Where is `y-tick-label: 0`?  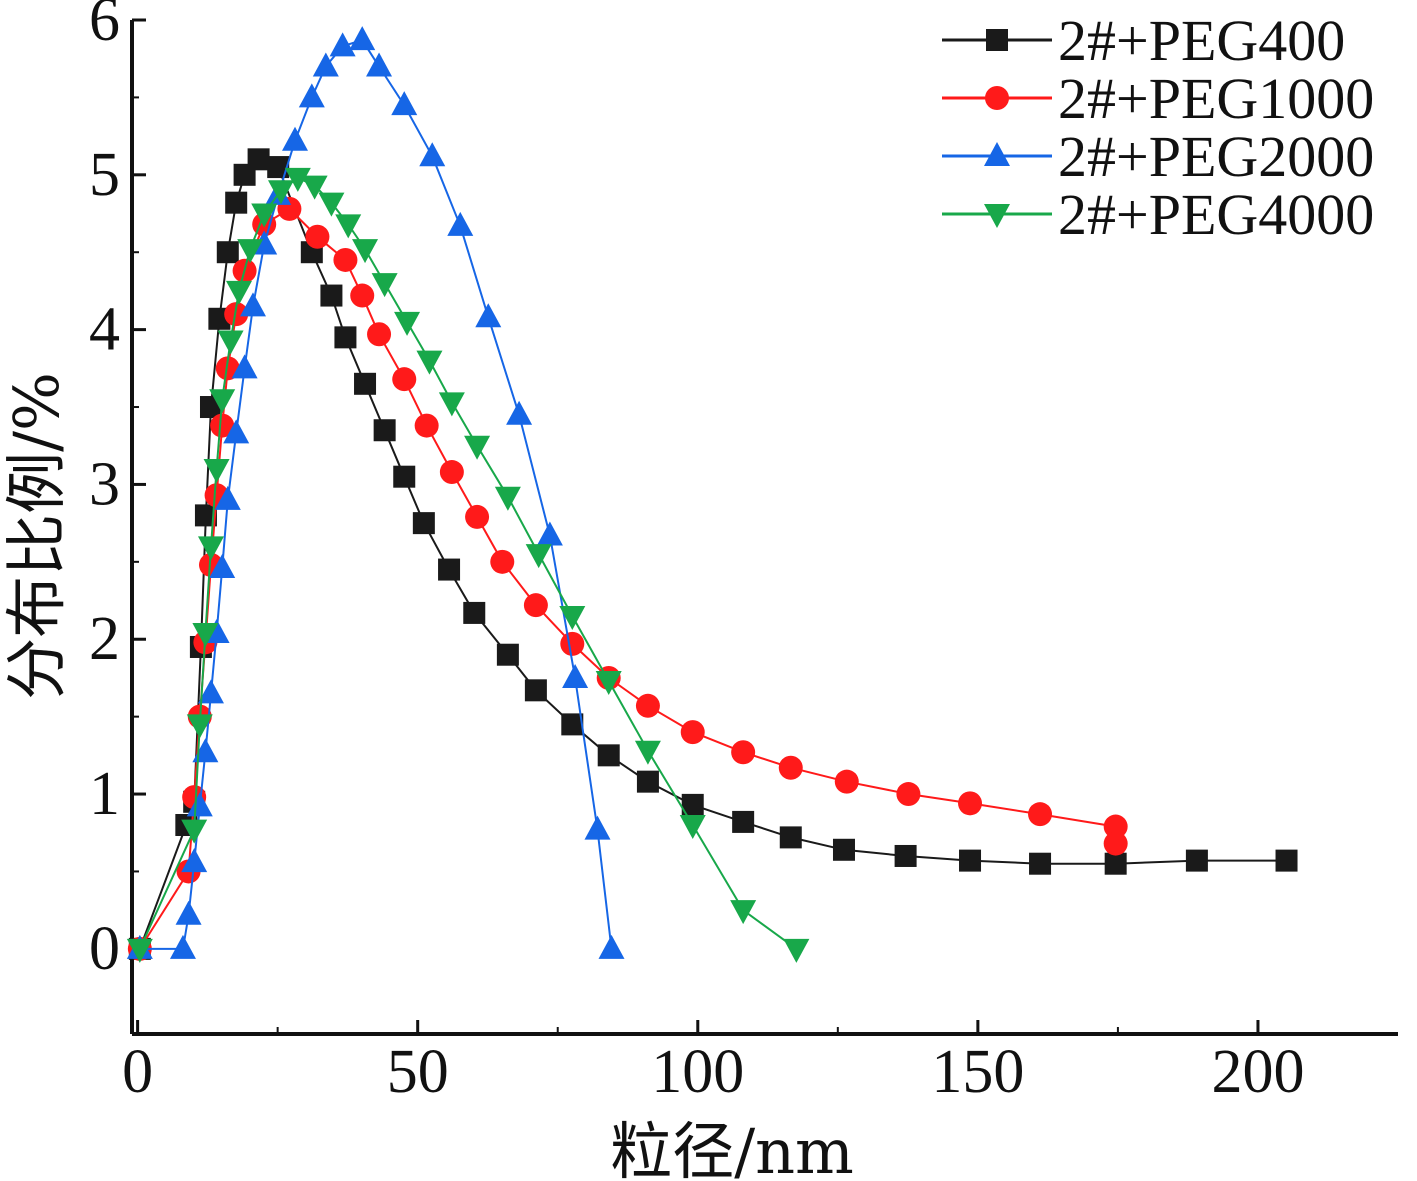
y-tick-label: 0 is located at coordinates (104, 949).